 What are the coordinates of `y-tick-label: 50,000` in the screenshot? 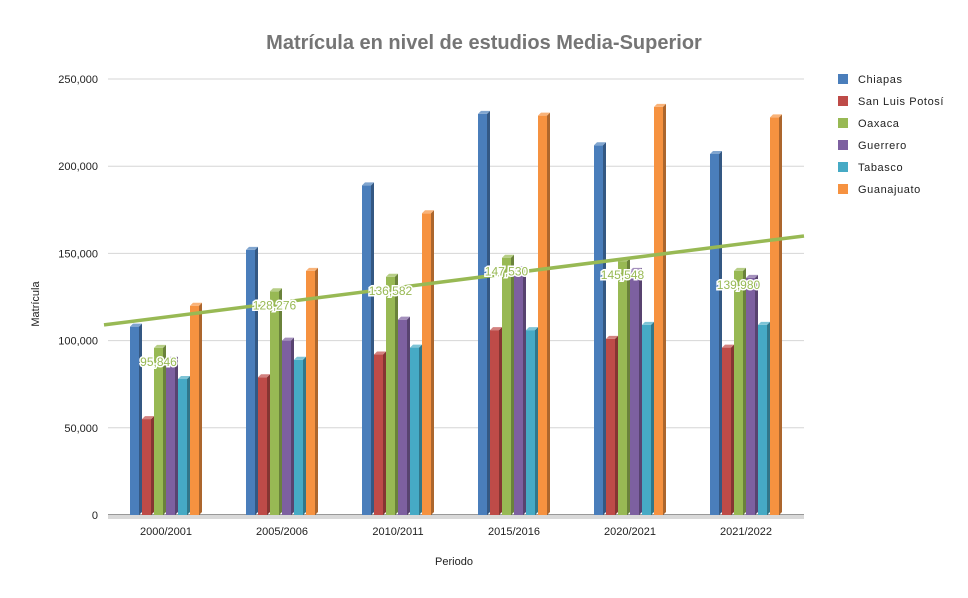 It's located at (81, 429).